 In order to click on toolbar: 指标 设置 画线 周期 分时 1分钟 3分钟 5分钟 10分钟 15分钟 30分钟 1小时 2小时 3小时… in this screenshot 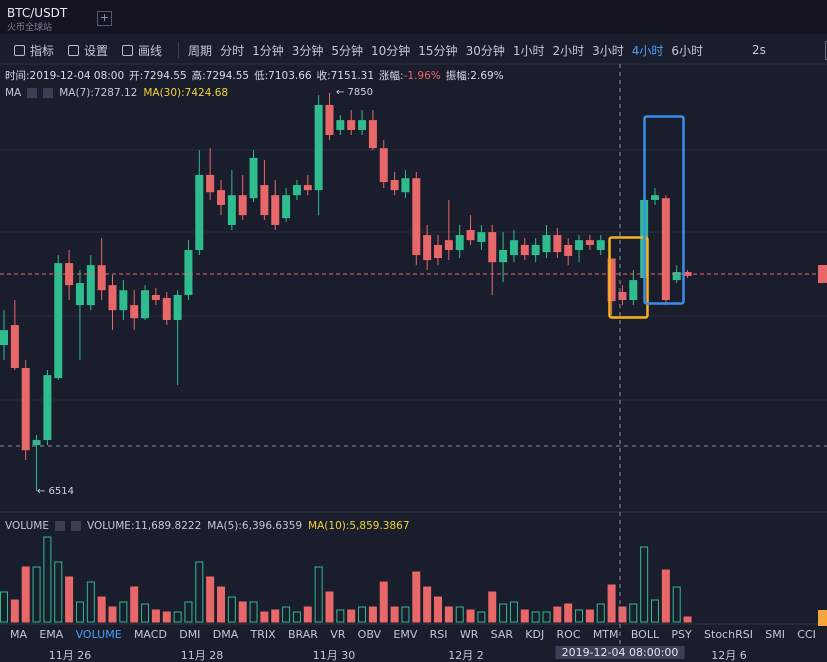, I will do `click(420, 50)`.